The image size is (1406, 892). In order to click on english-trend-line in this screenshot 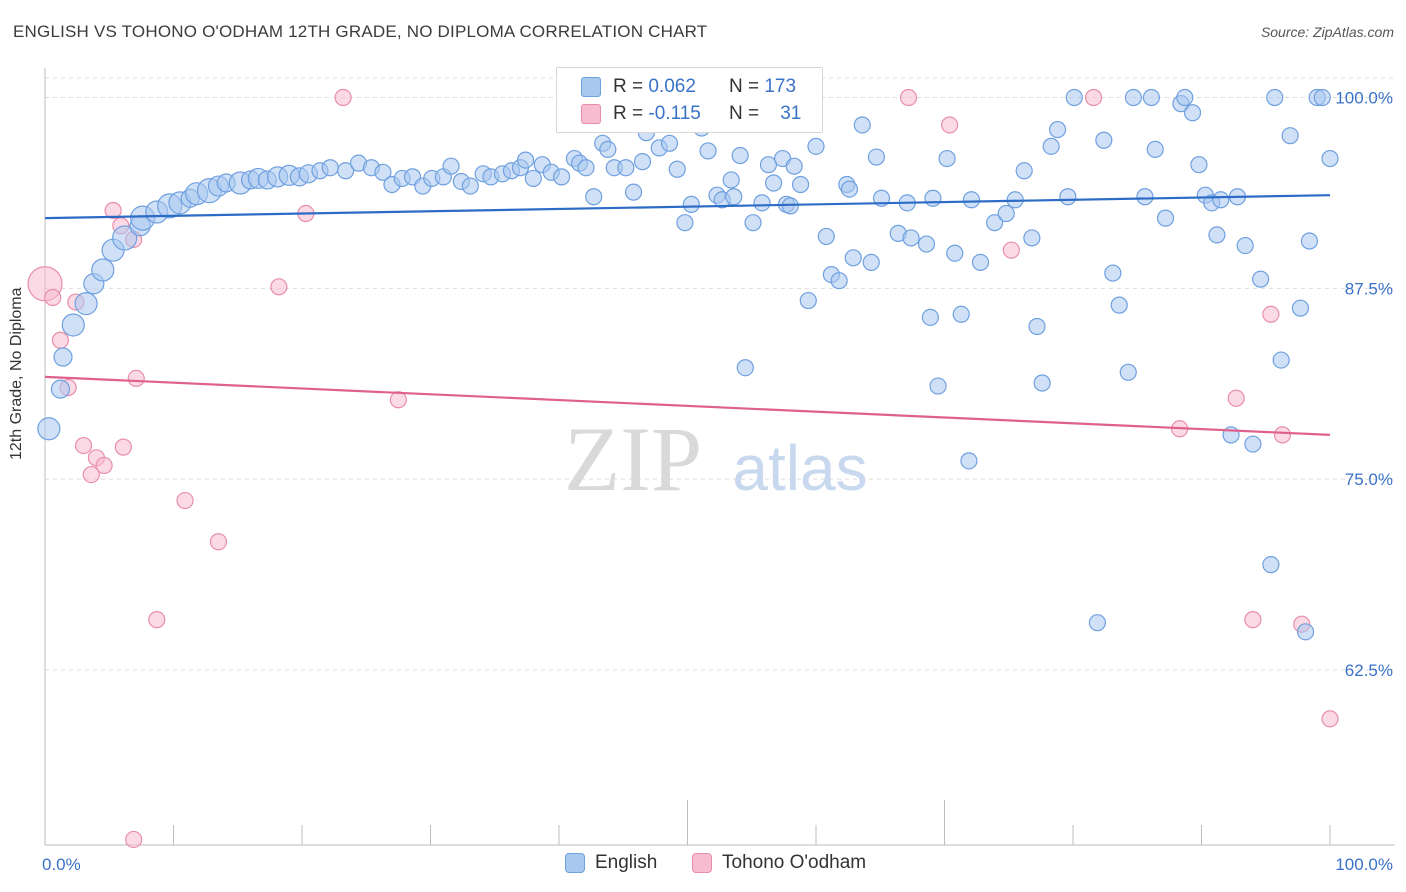, I will do `click(687, 207)`.